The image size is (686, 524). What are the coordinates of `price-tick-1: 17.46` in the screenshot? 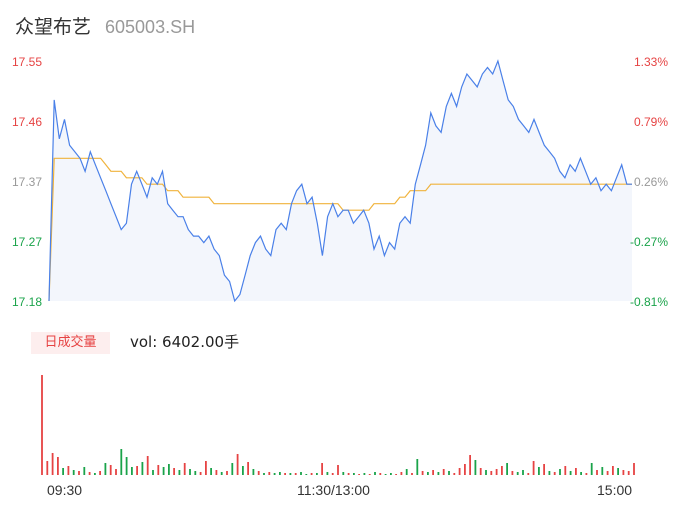 It's located at (27, 122).